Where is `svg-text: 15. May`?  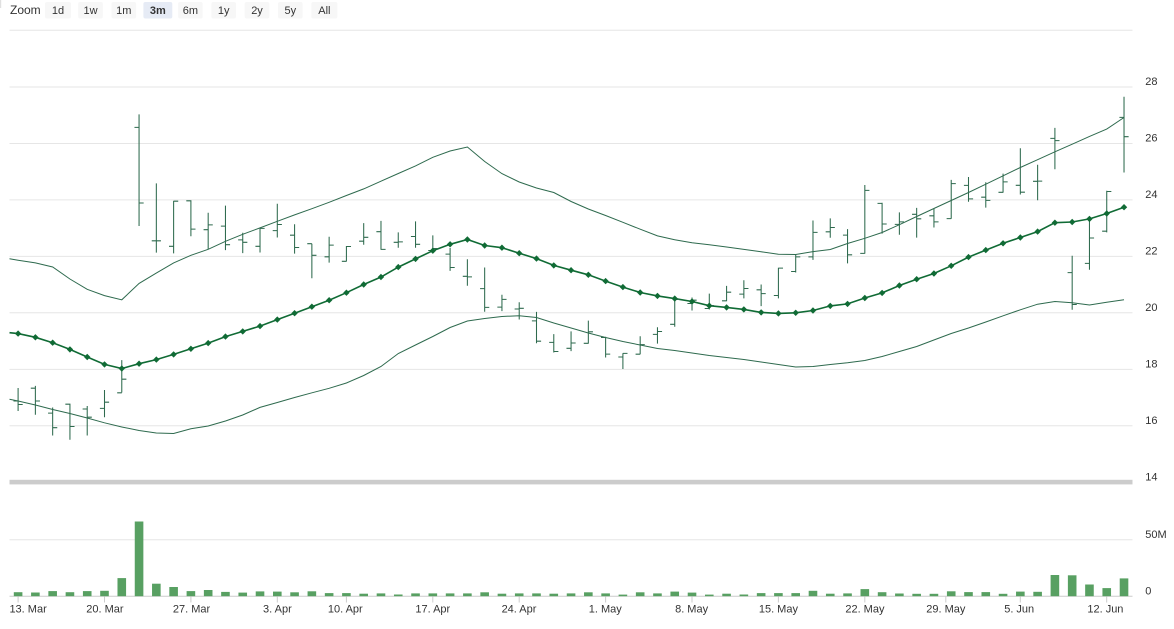
svg-text: 15. May is located at coordinates (779, 610).